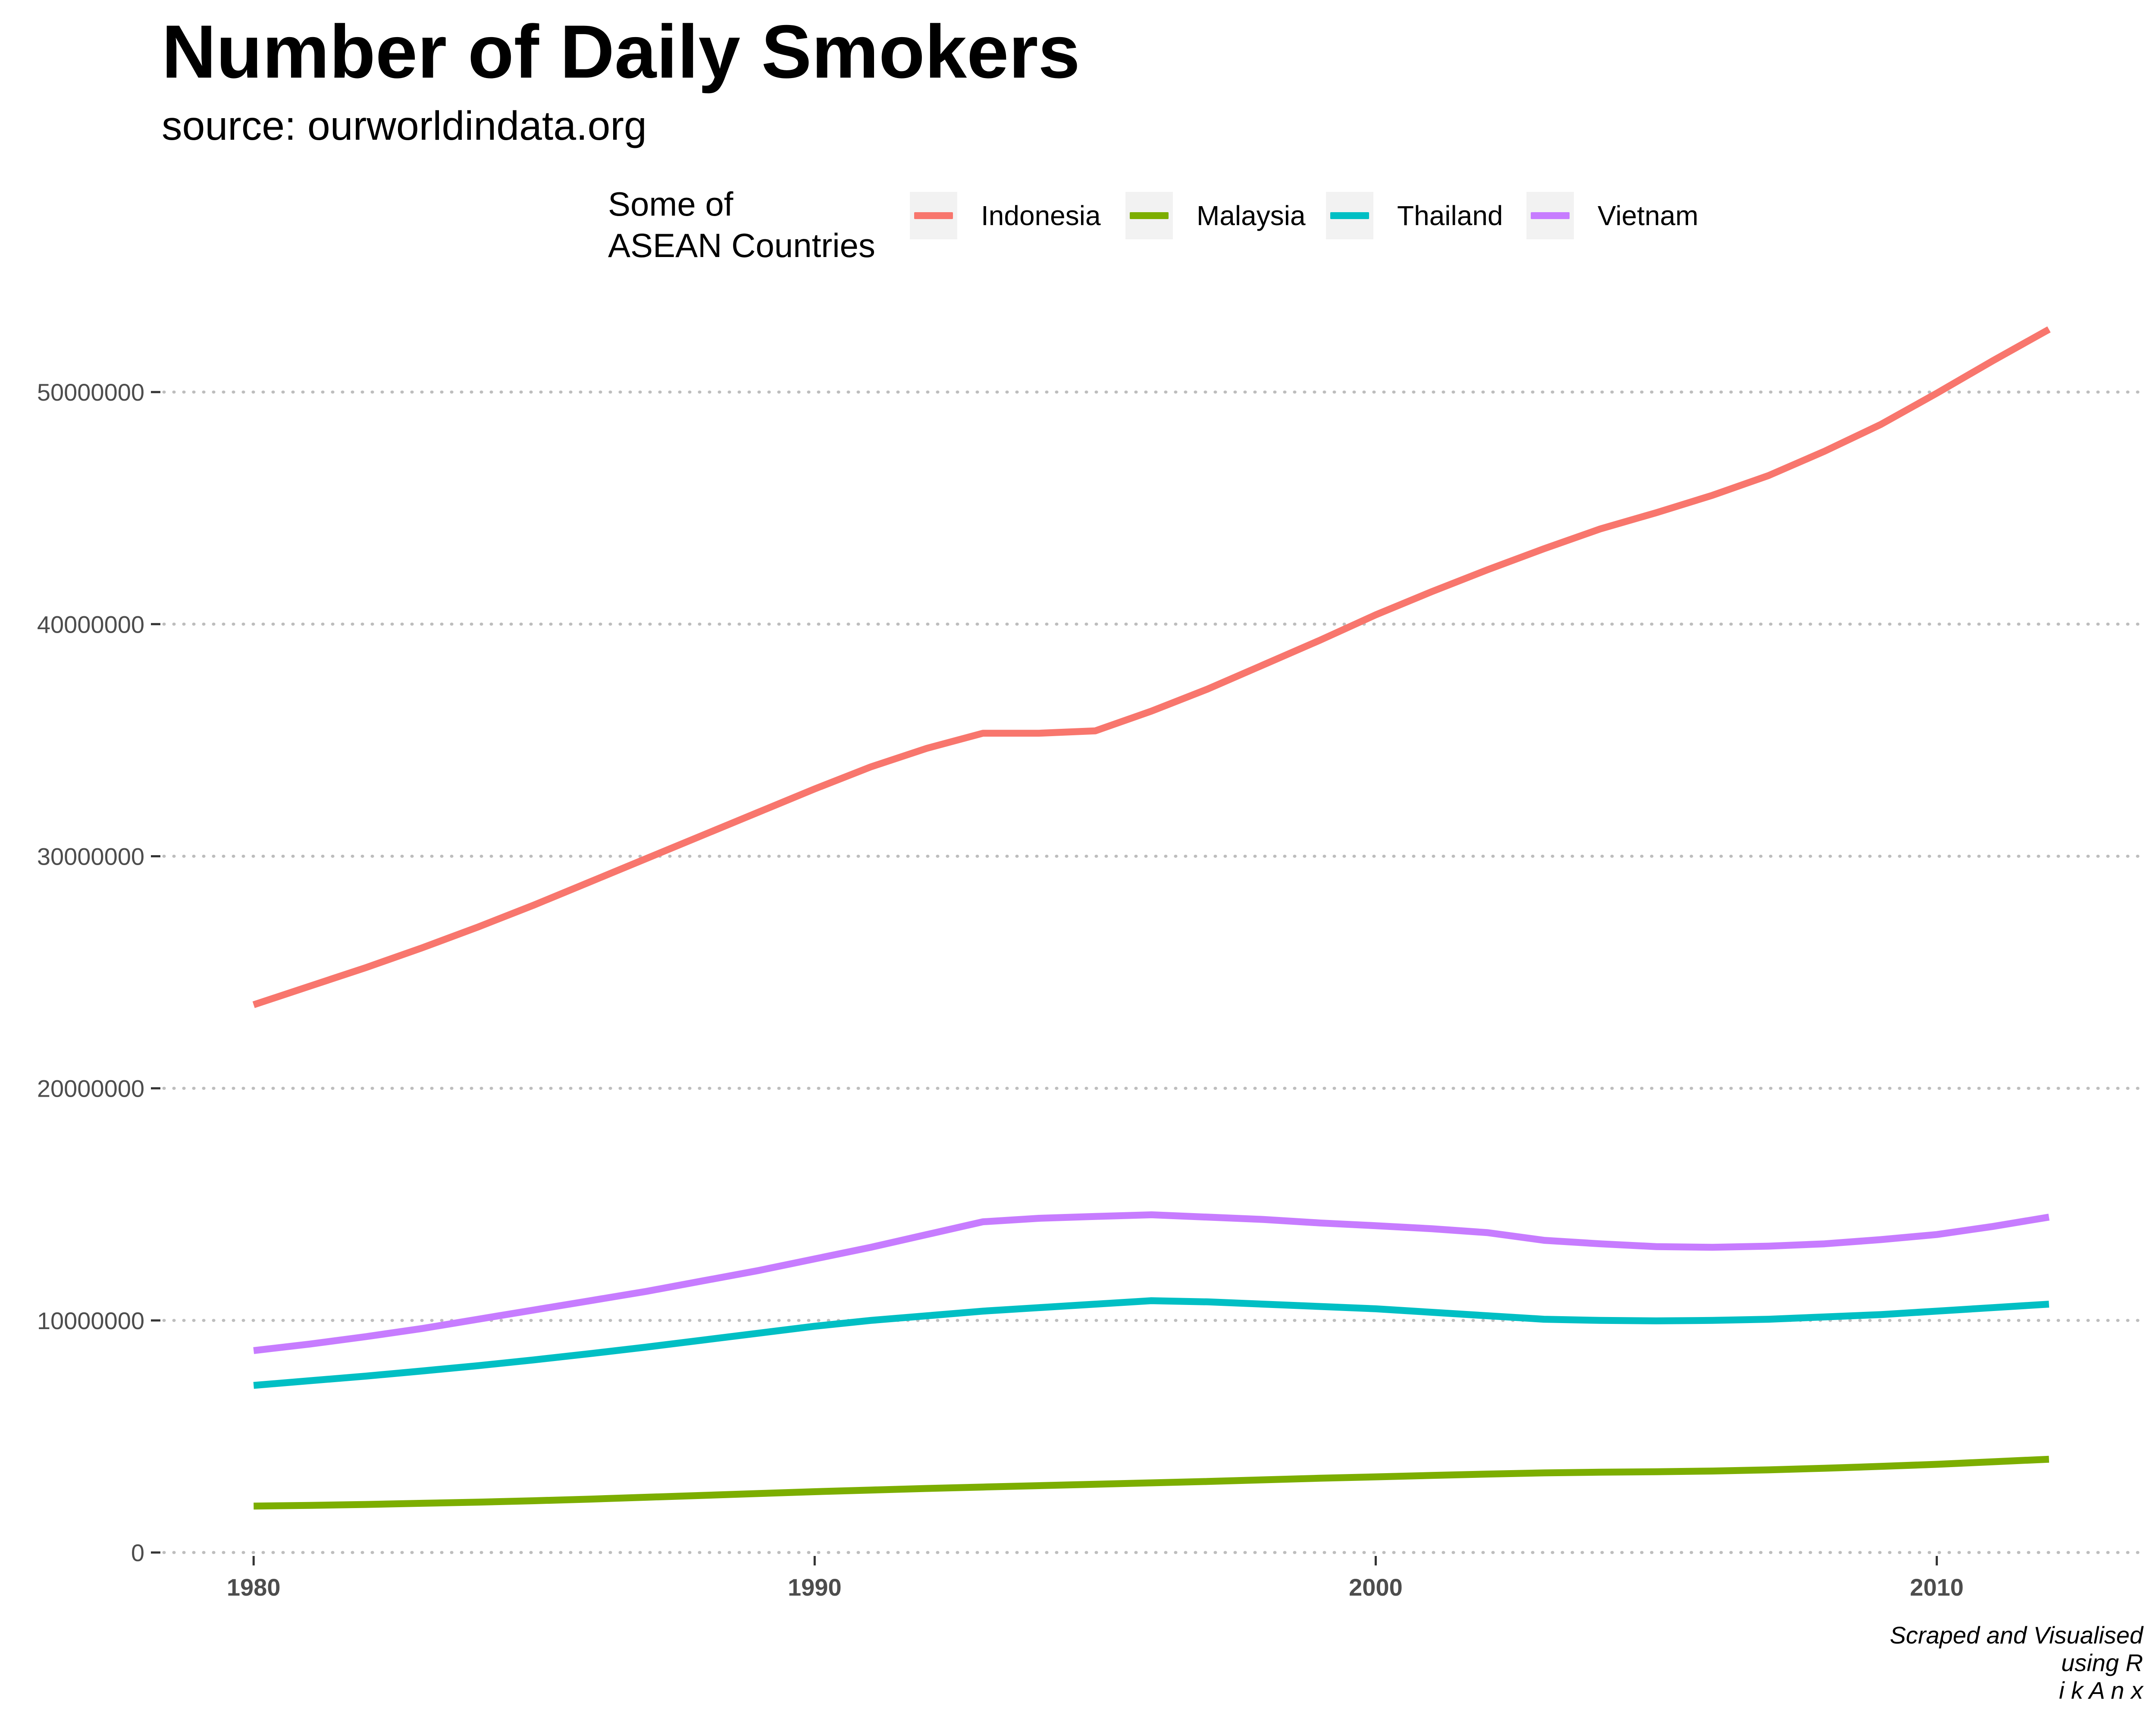  What do you see at coordinates (1151, 1483) in the screenshot?
I see `series-line-malaysia` at bounding box center [1151, 1483].